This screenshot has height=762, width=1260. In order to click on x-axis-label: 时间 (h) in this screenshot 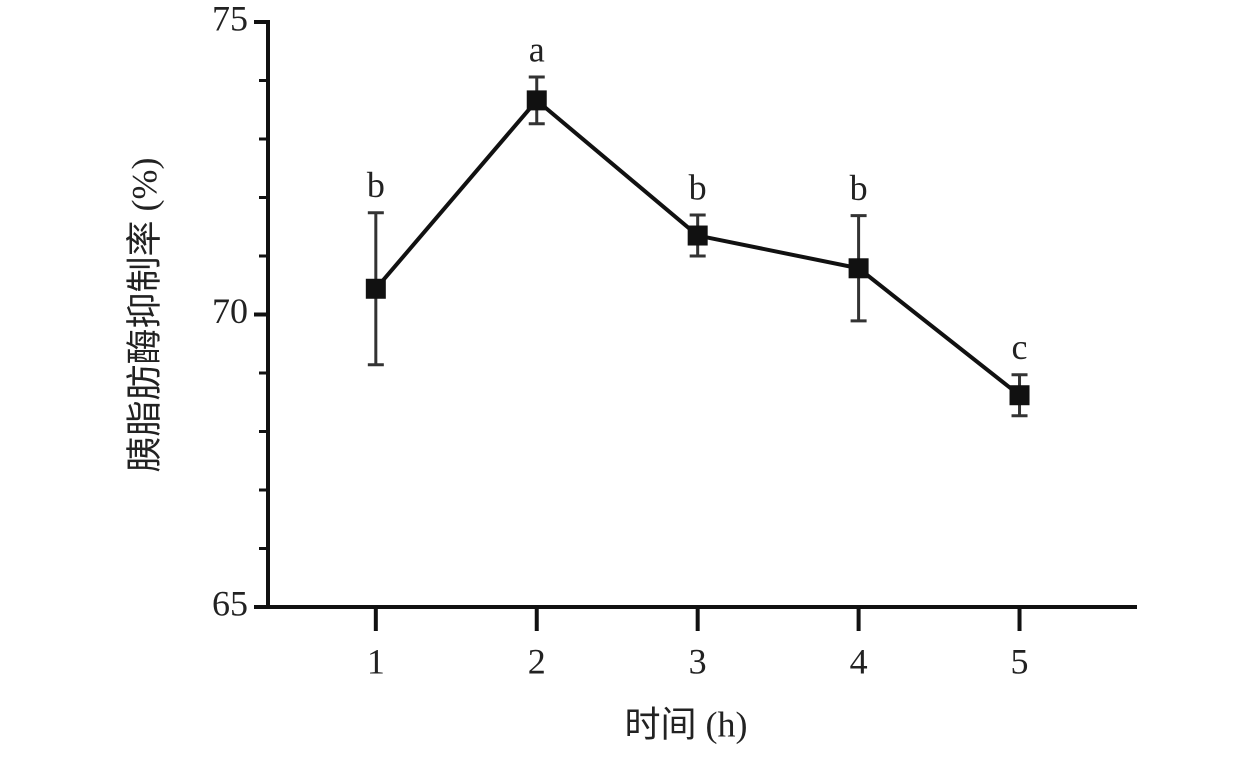, I will do `click(686, 724)`.